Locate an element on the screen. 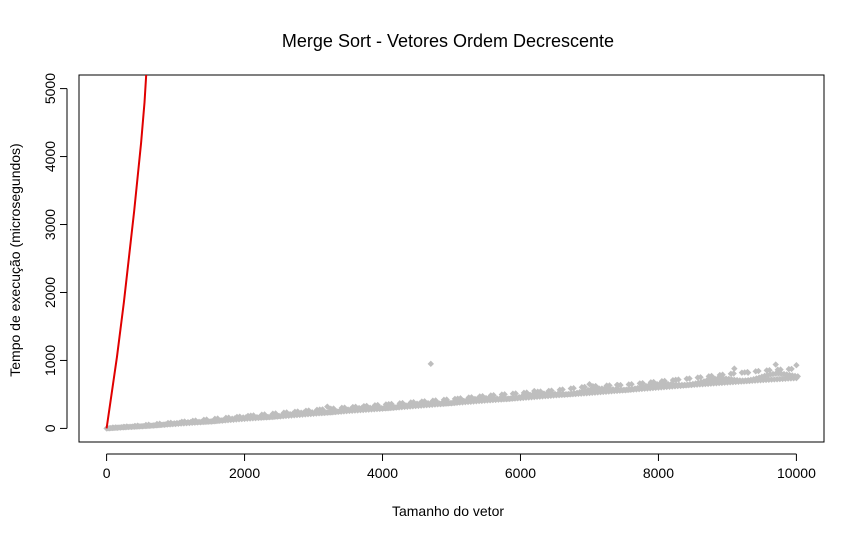  y-tick-label: 4000 is located at coordinates (50, 156).